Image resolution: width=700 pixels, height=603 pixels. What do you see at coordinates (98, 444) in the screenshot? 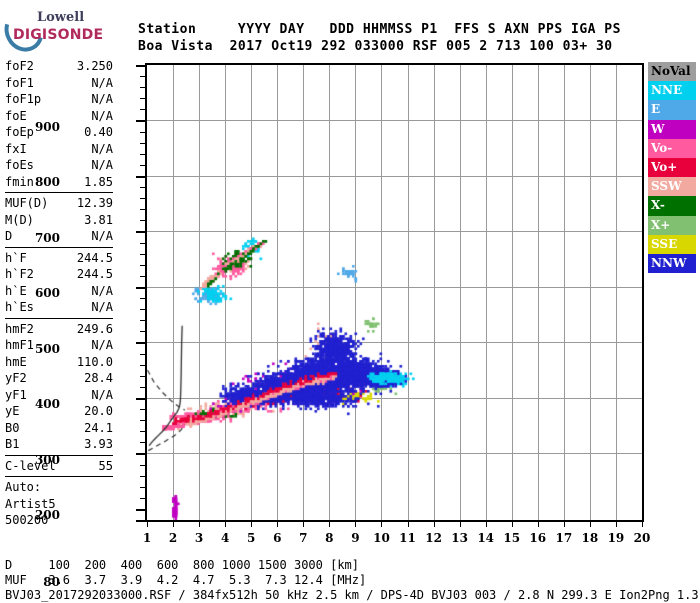
I see `param-value: 3.93` at bounding box center [98, 444].